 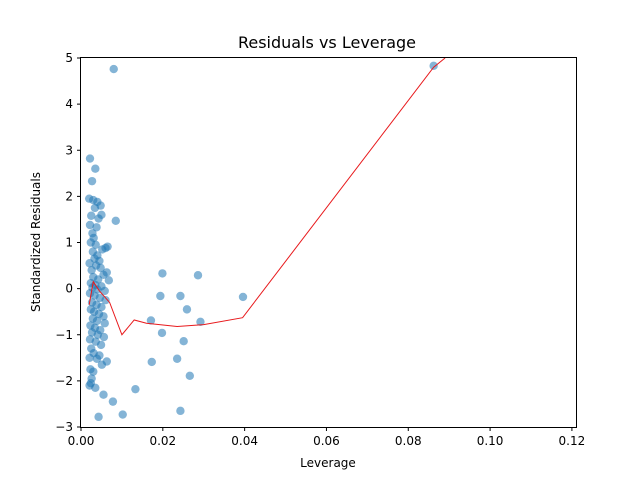 I want to click on x-tick-label: 0.00, so click(x=81, y=441).